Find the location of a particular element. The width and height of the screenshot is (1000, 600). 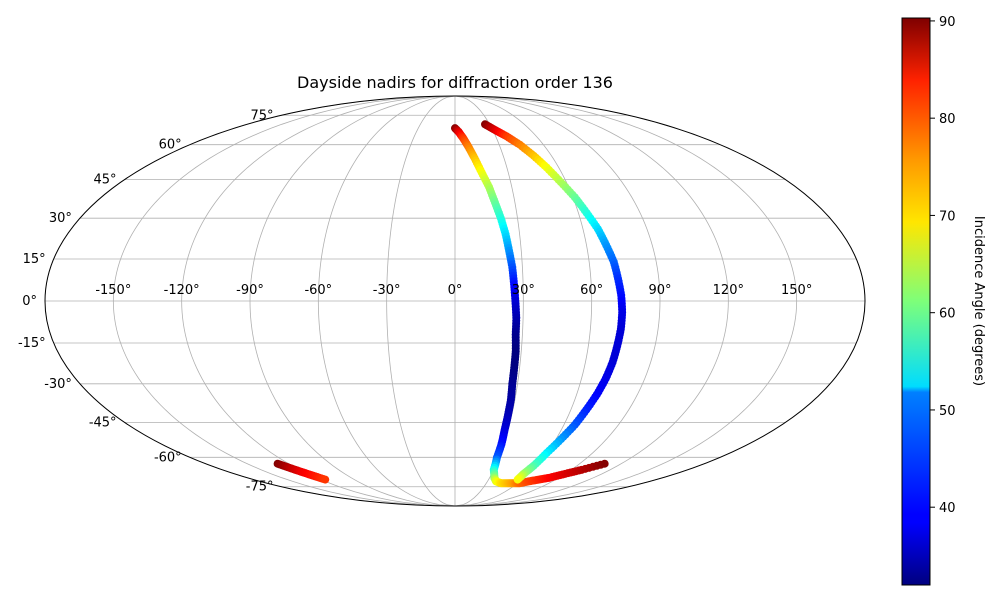

latitude-tick-label: 0° is located at coordinates (29, 301).